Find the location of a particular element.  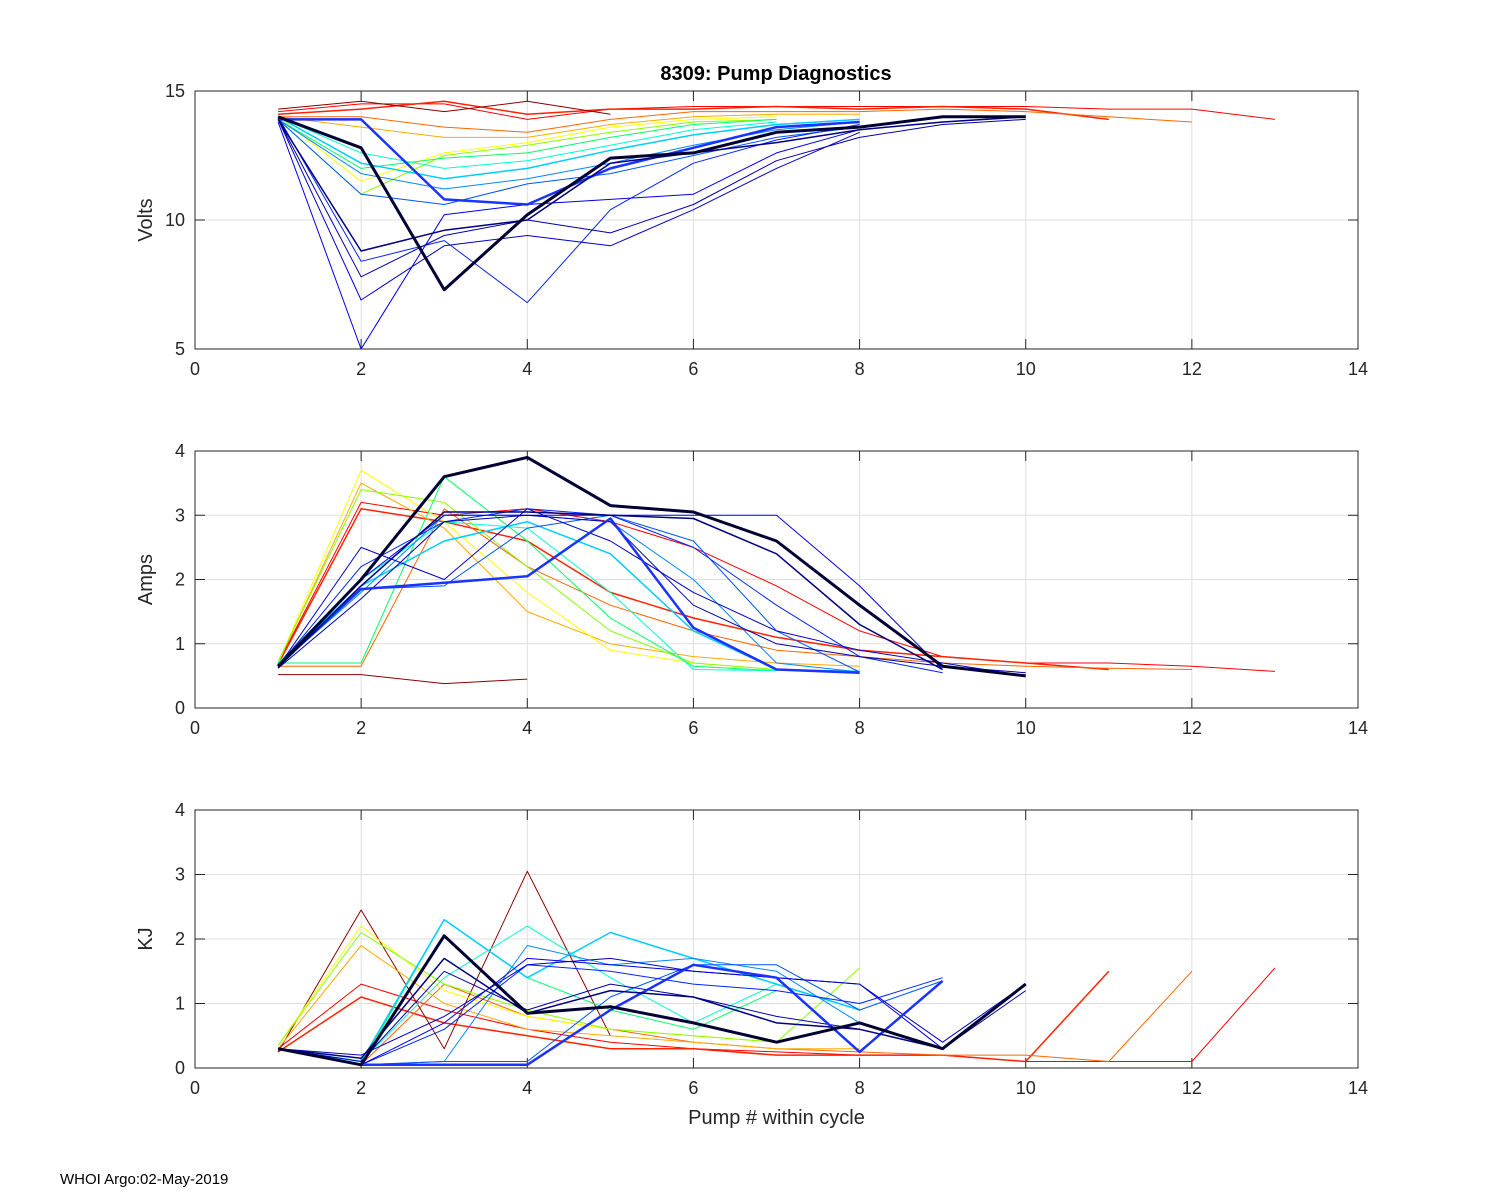

series-line-c3 is located at coordinates (735, 120).